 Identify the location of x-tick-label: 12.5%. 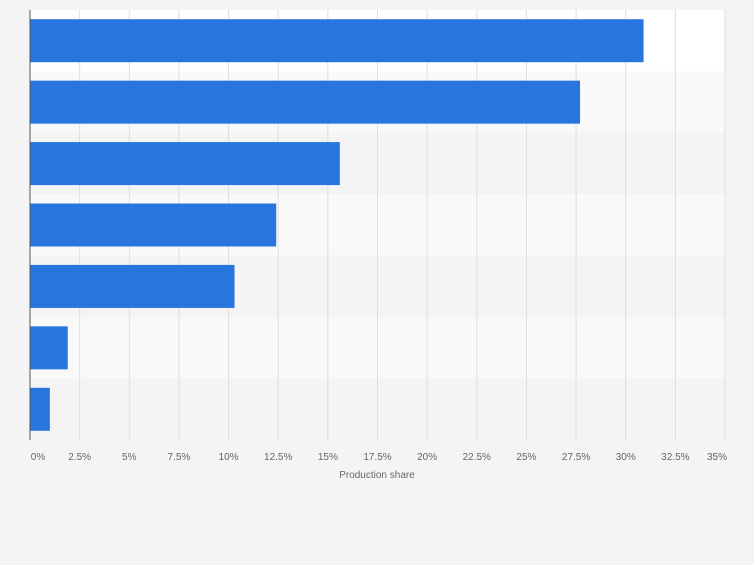
(278, 457).